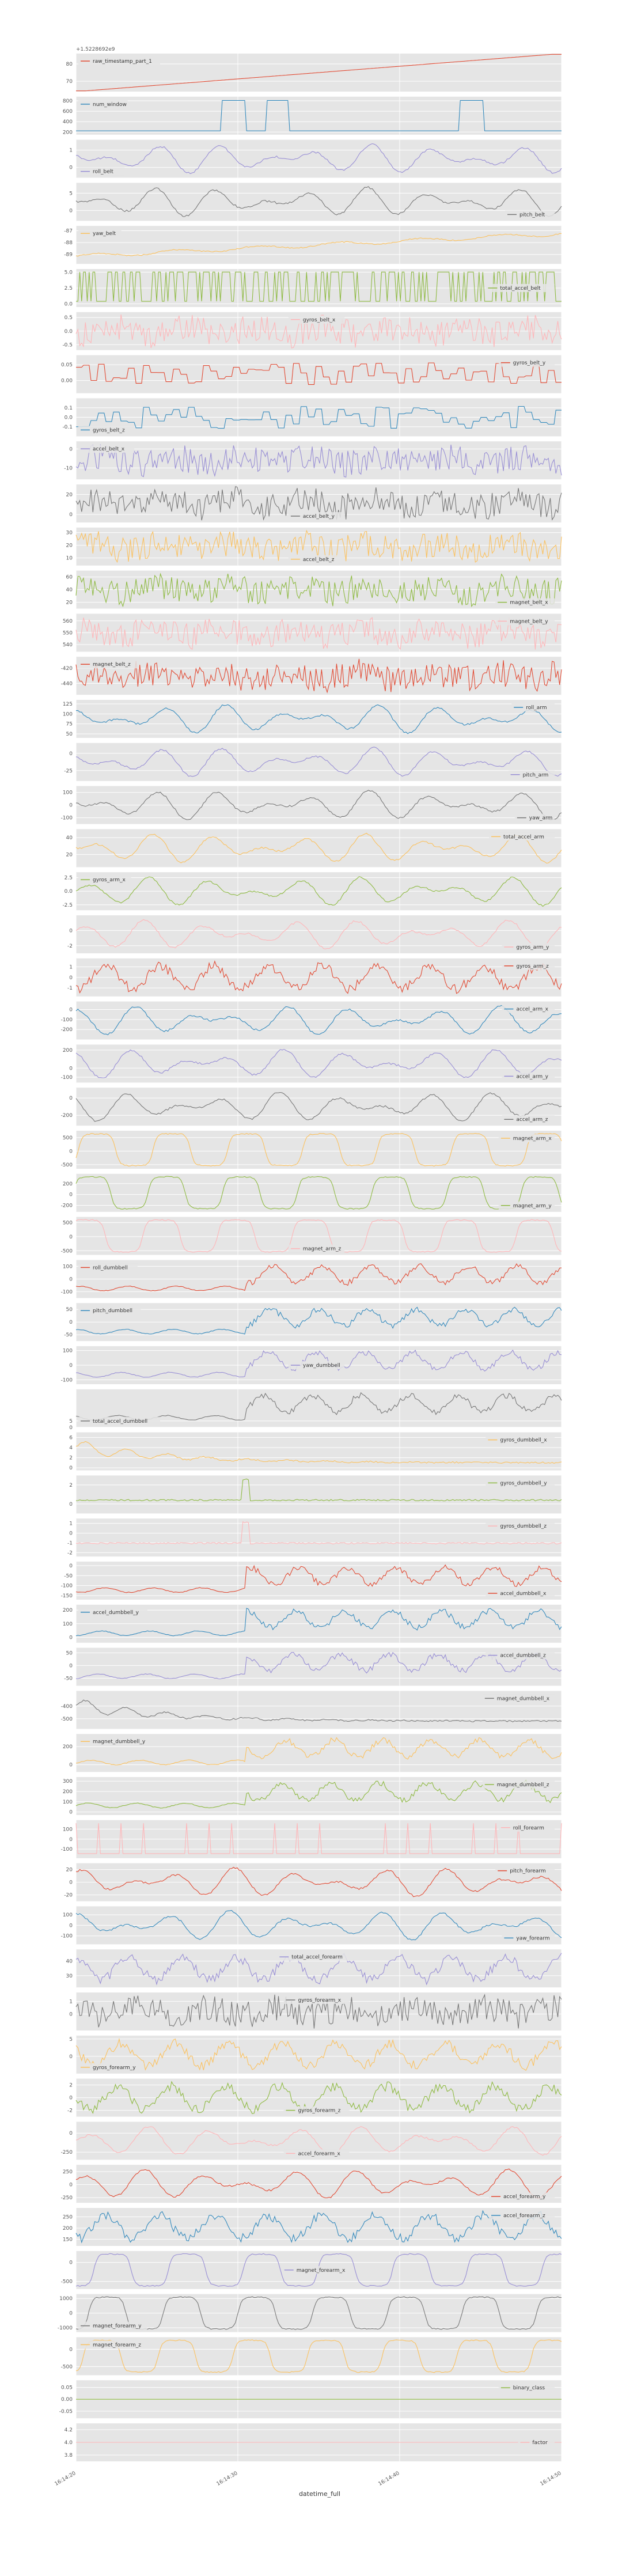 Image resolution: width=622 pixels, height=2576 pixels. What do you see at coordinates (120, 1422) in the screenshot?
I see `legend-label: total_accel_dumbbell` at bounding box center [120, 1422].